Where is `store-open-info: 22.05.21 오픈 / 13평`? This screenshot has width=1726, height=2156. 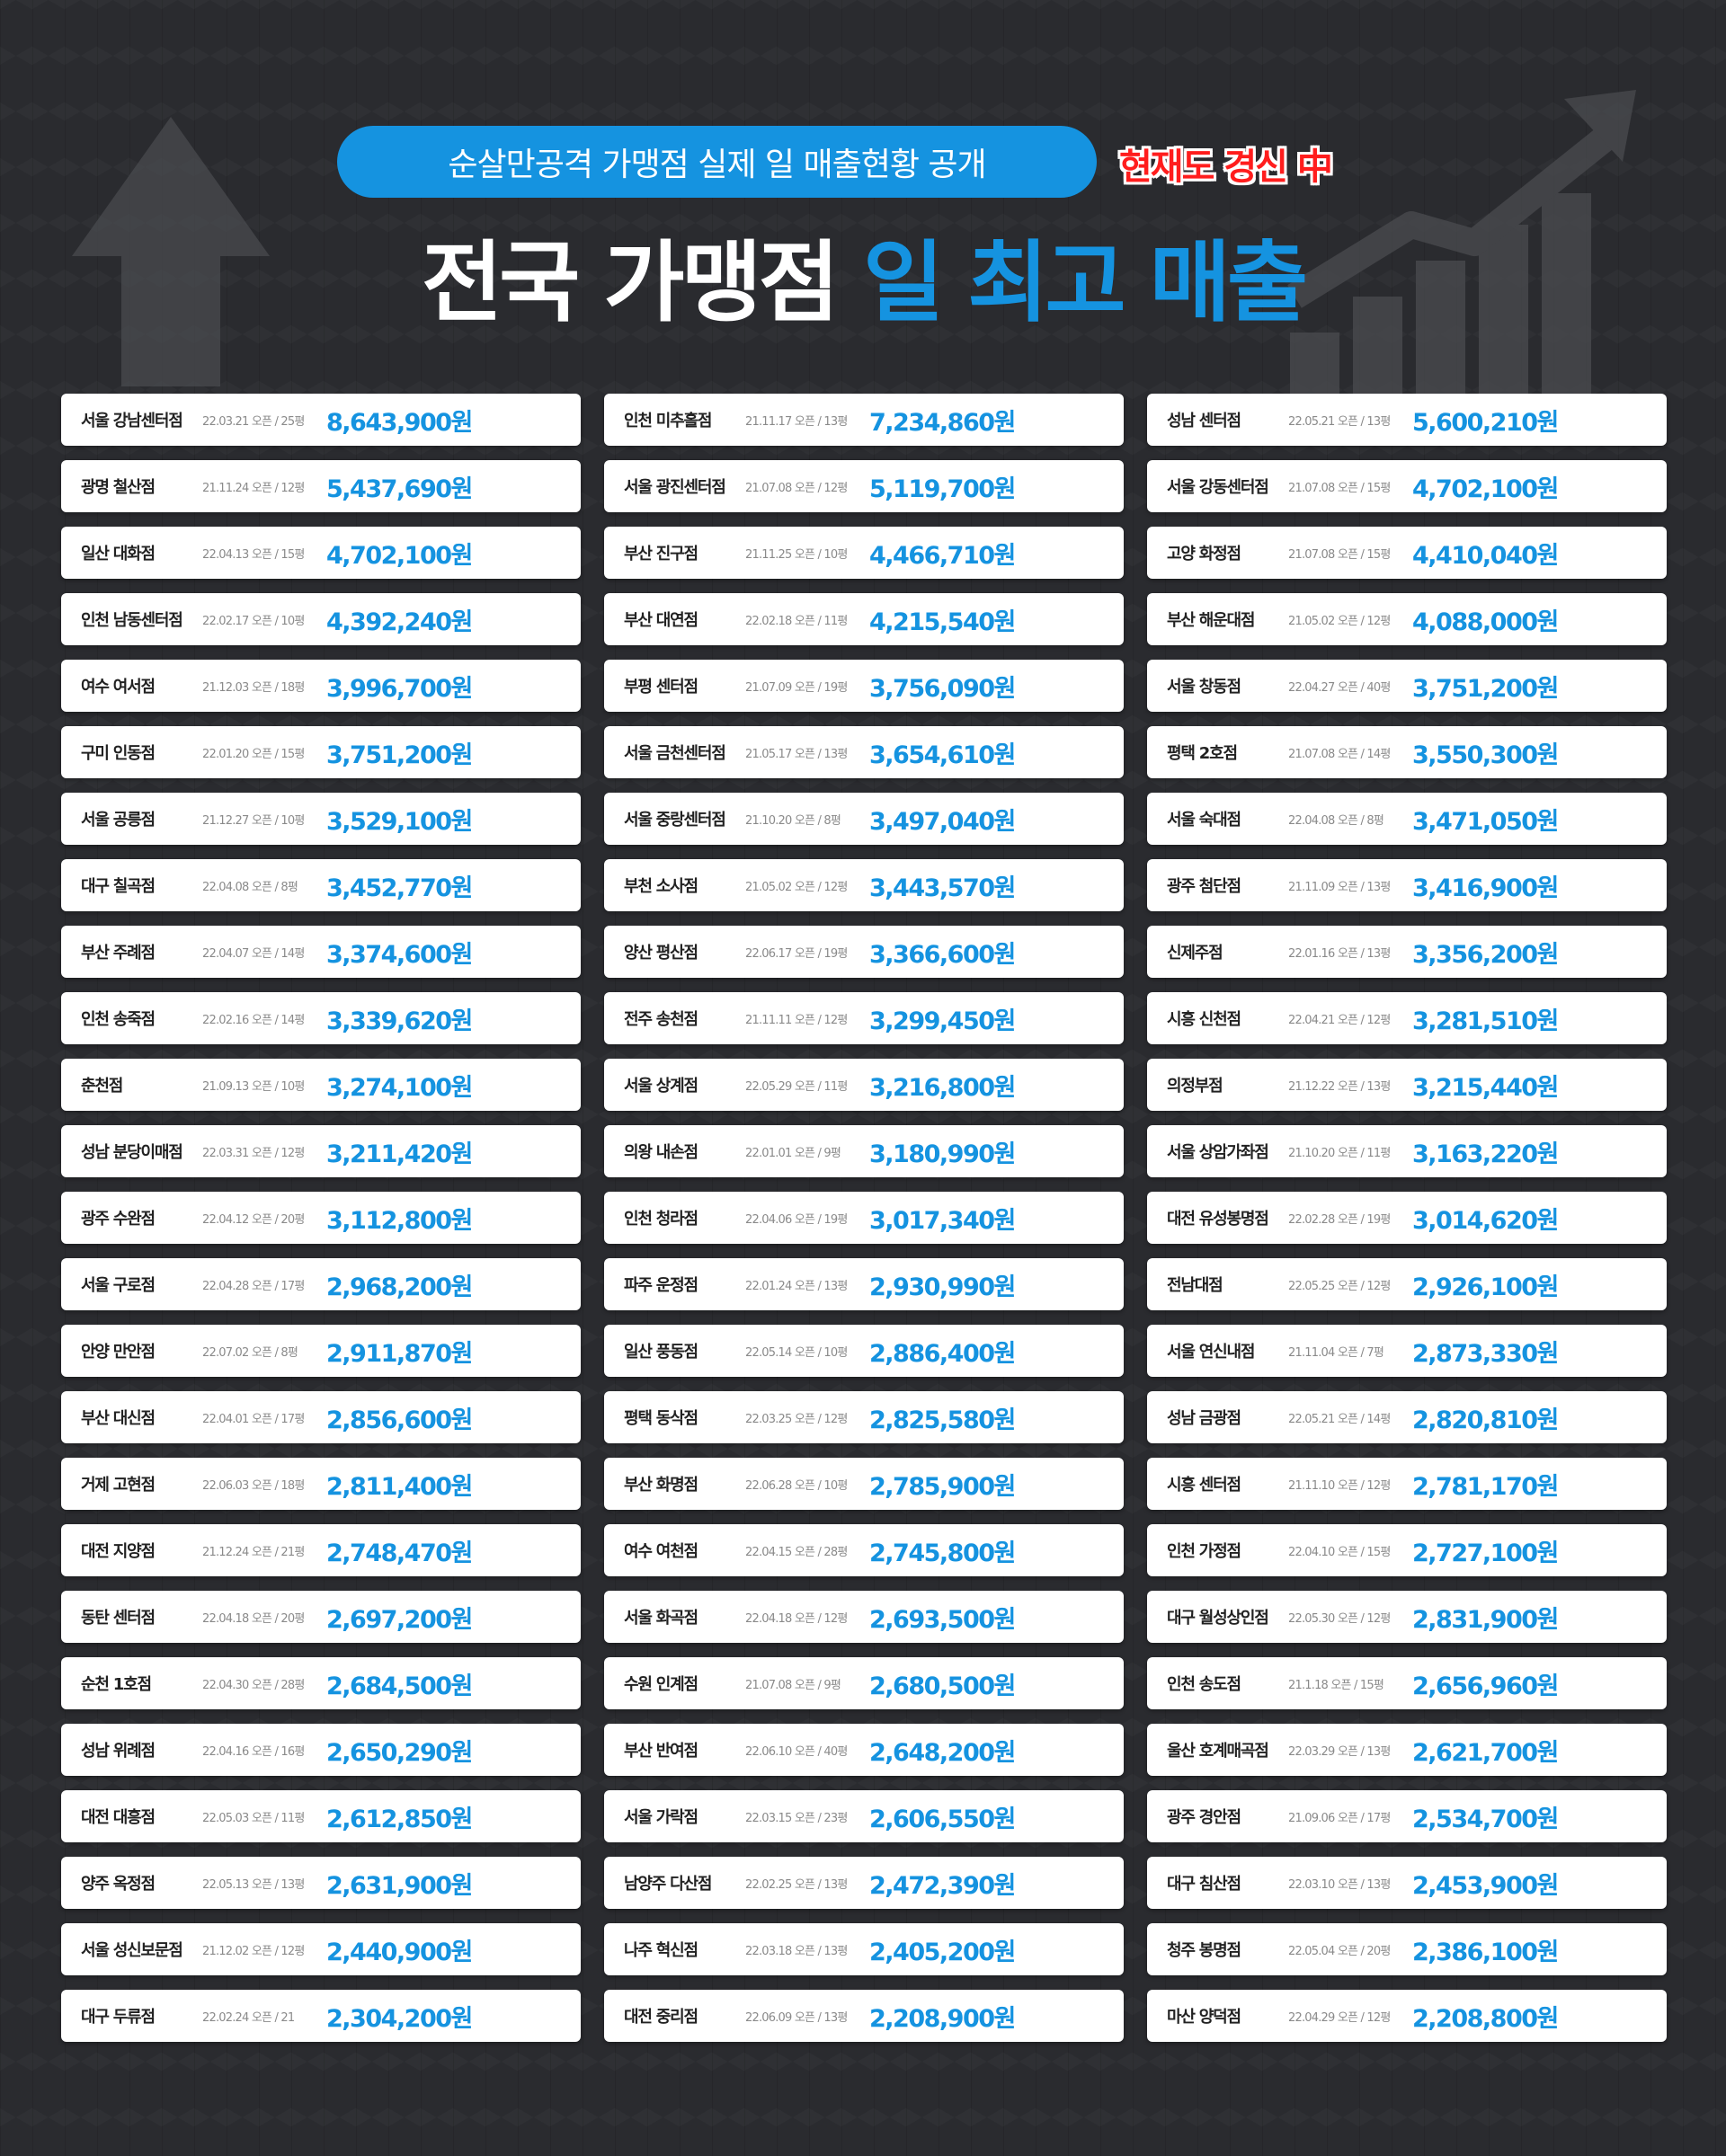
store-open-info: 22.05.21 오픈 / 13평 is located at coordinates (1339, 422).